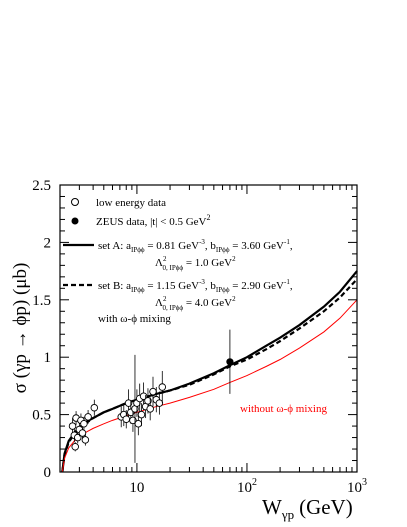 This screenshot has width=407, height=527. I want to click on legend-label-mixing: with ω-ϕ mixing, so click(134, 319).